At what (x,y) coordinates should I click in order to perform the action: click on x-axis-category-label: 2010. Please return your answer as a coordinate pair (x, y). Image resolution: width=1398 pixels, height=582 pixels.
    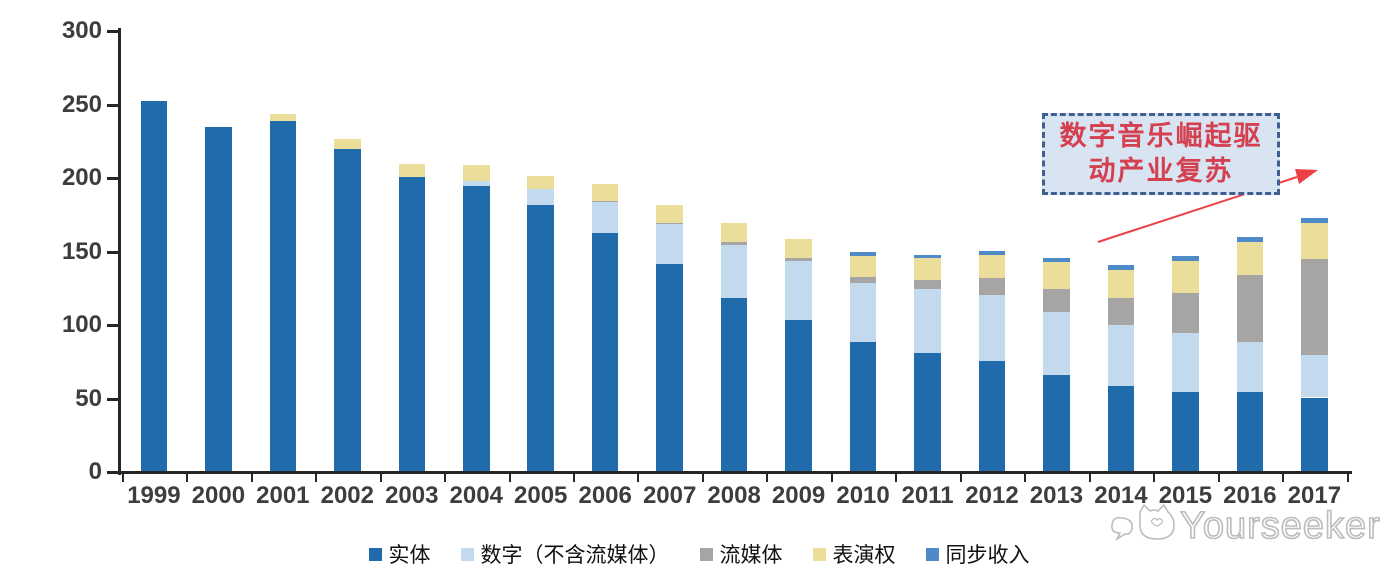
    Looking at the image, I should click on (863, 495).